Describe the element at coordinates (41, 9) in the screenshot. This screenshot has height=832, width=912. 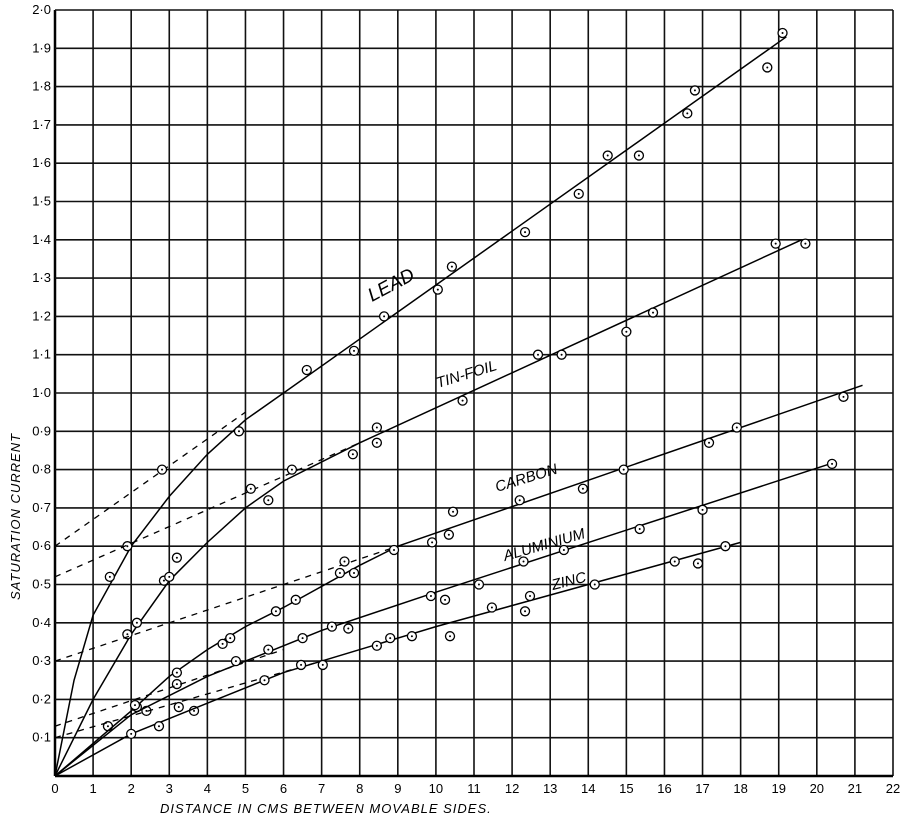
I see `y-tick-label: 2·0` at that location.